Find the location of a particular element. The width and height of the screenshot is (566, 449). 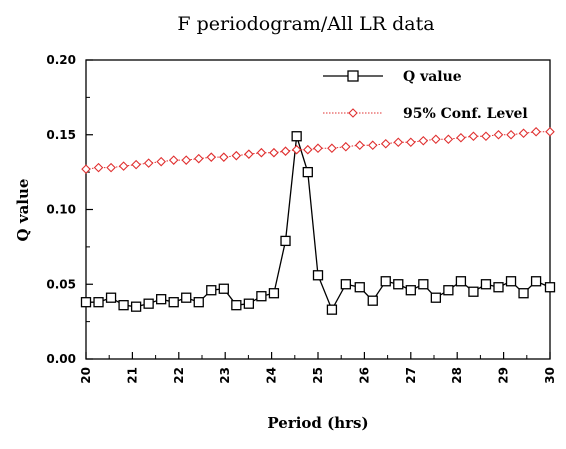

y-tick-label: 0.15 is located at coordinates (61, 135).